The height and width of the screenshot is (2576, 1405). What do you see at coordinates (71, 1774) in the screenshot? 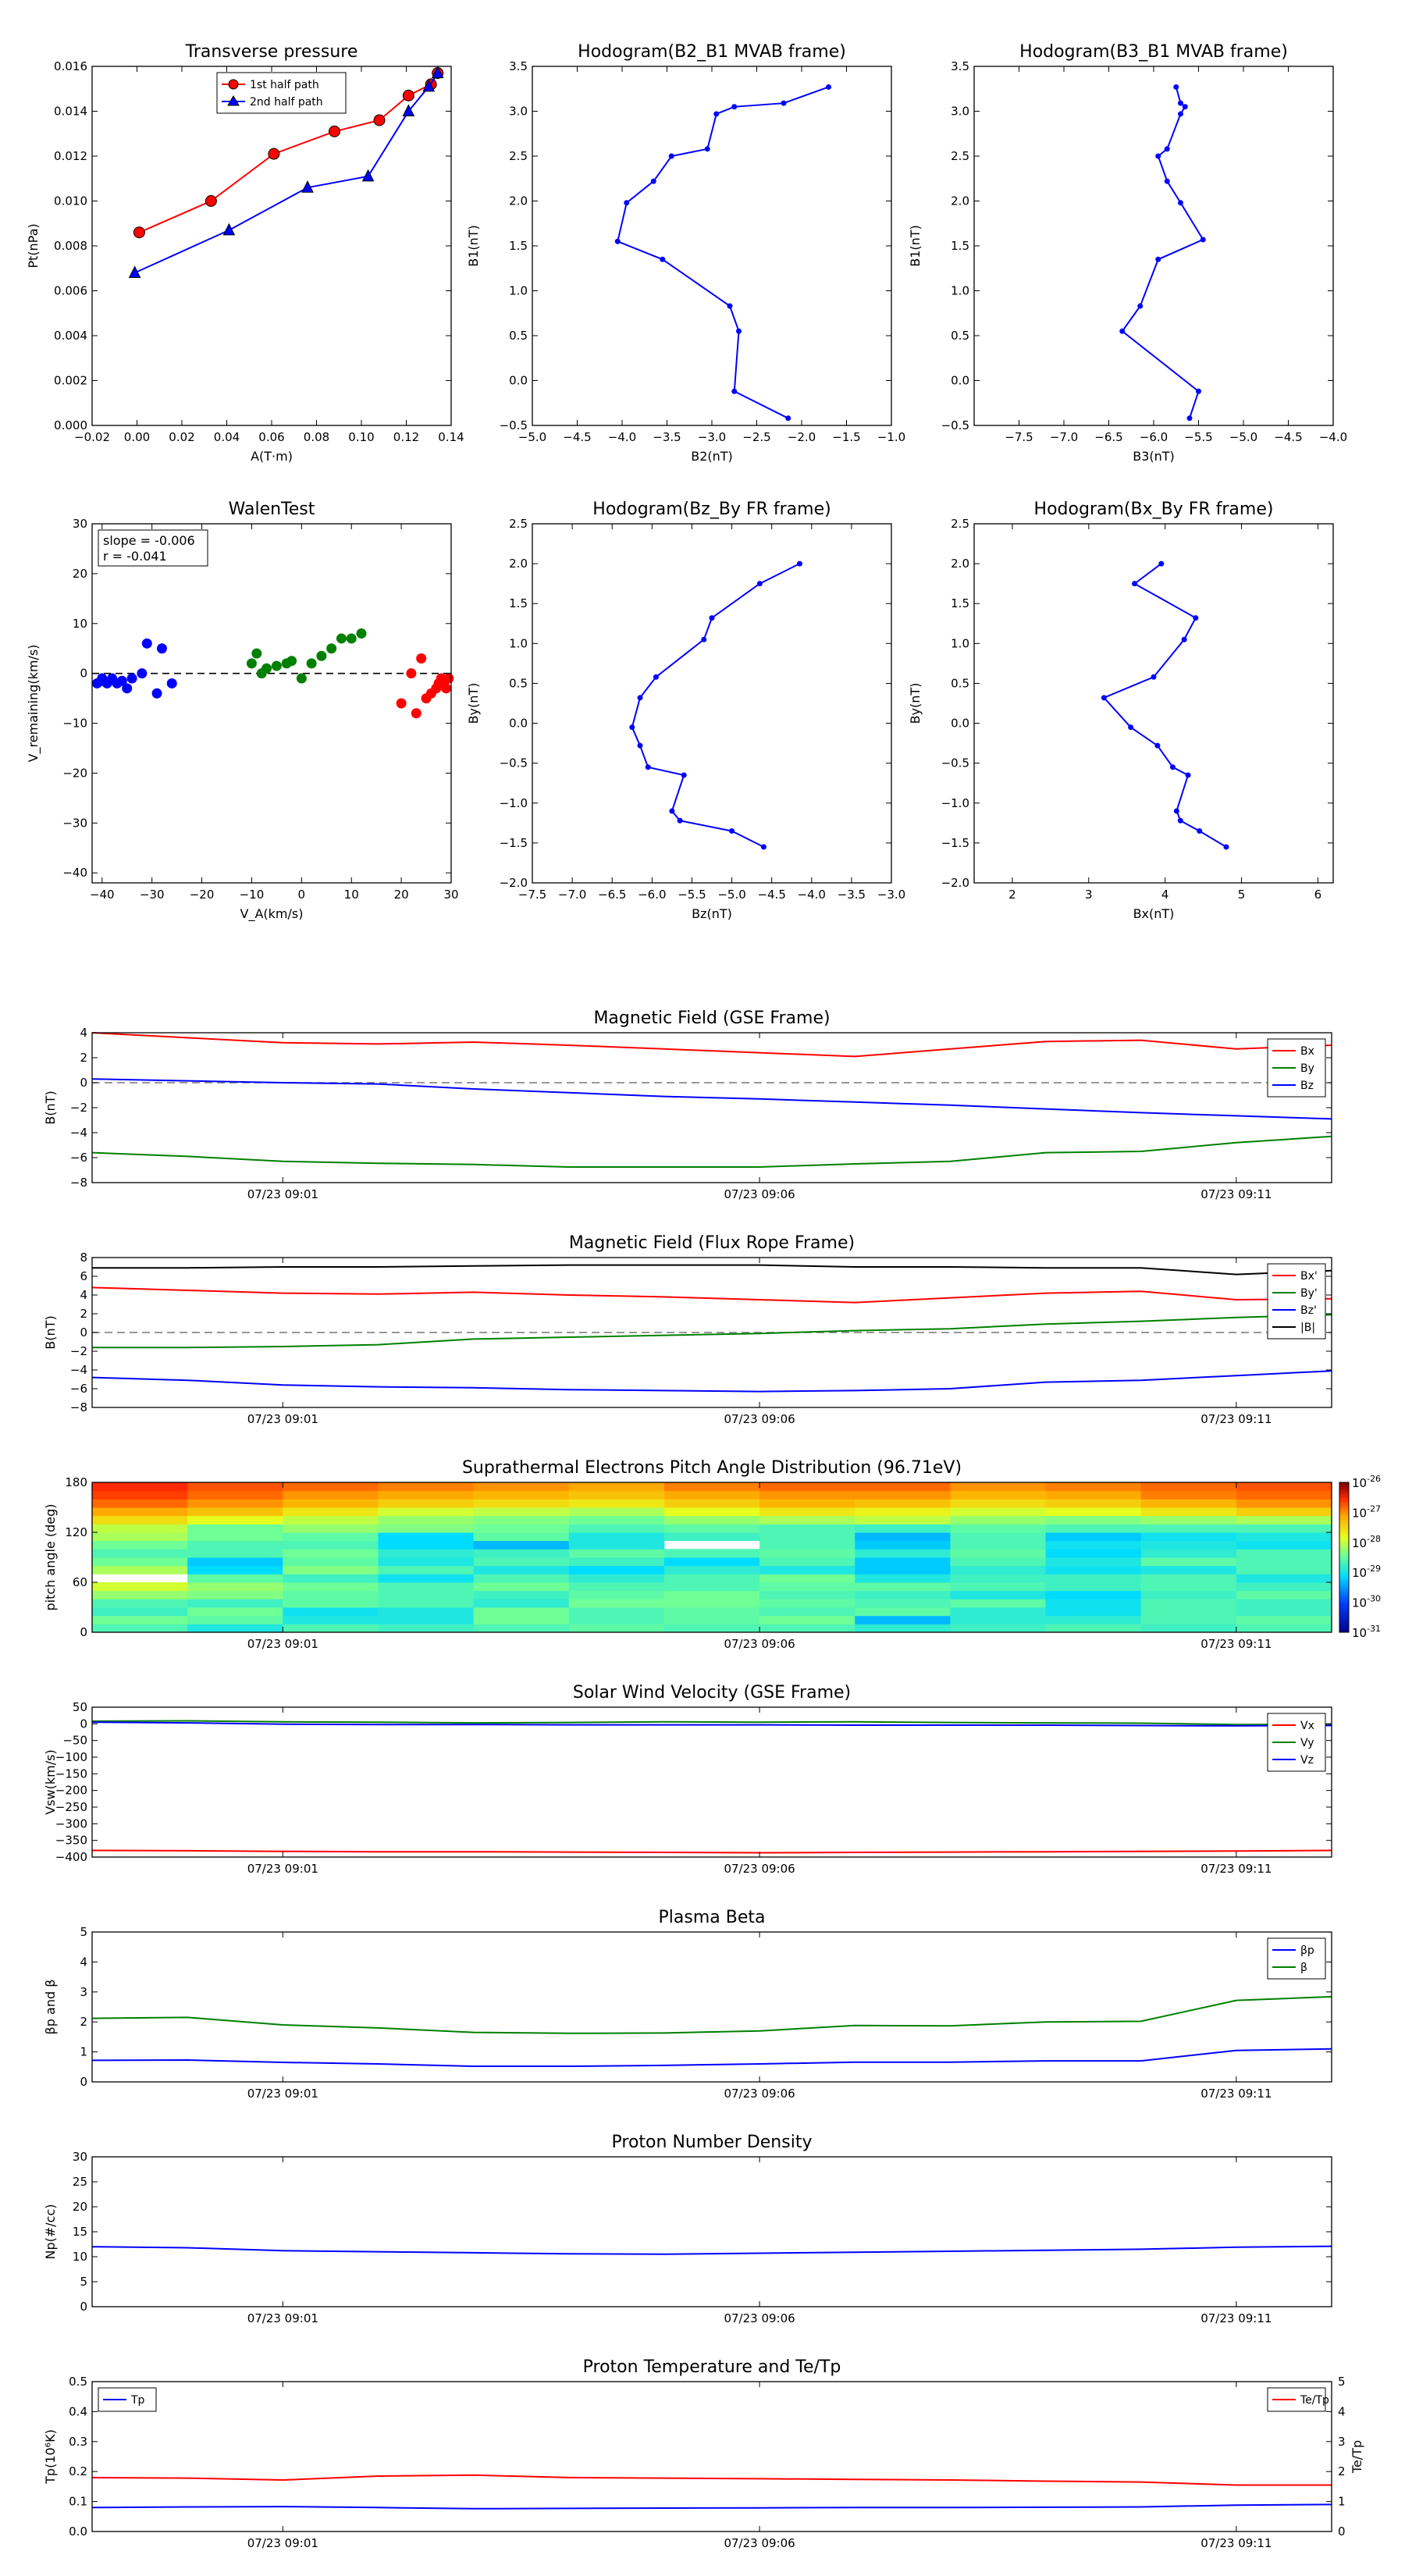
I see `ts4-ytick-label: −150` at bounding box center [71, 1774].